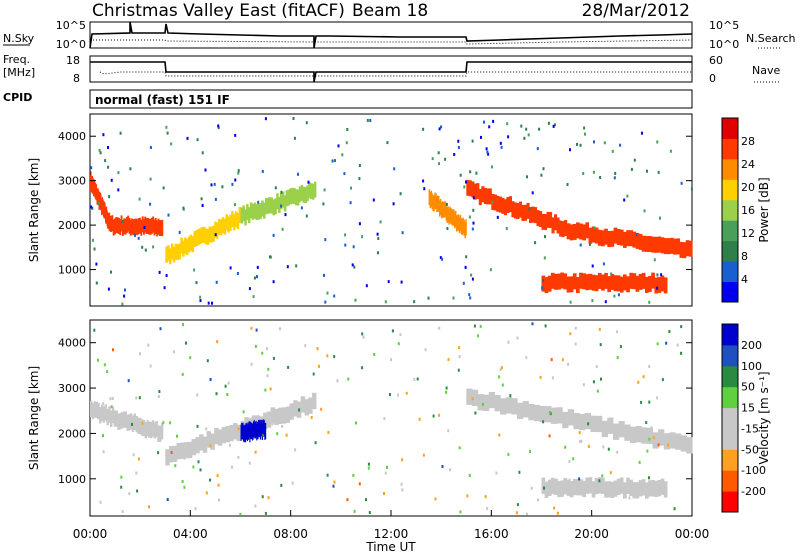 The image size is (800, 554). Describe the element at coordinates (744, 256) in the screenshot. I see `power-colorbar-tick-1: 8` at that location.